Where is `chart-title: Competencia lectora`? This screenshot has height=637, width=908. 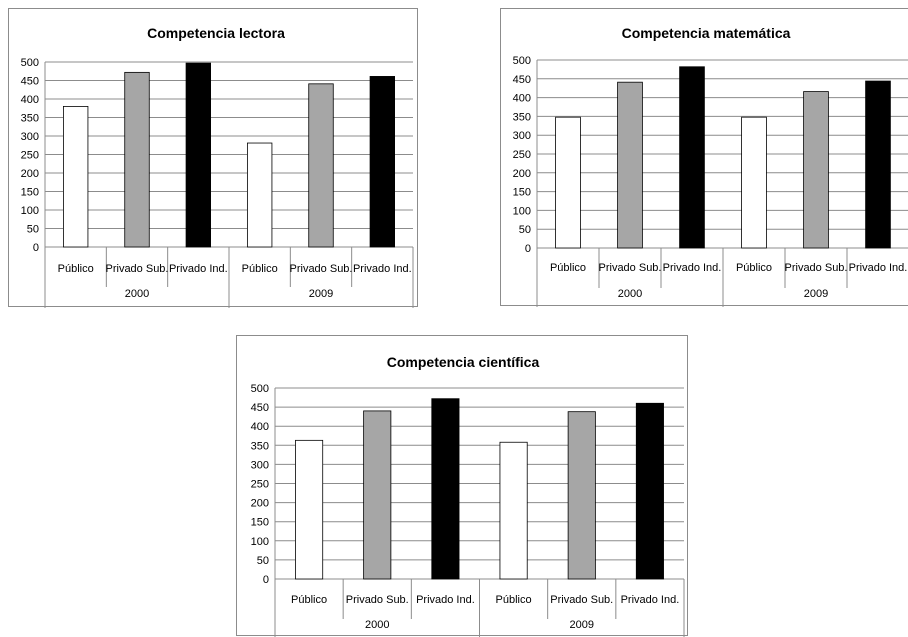 chart-title: Competencia lectora is located at coordinates (216, 33).